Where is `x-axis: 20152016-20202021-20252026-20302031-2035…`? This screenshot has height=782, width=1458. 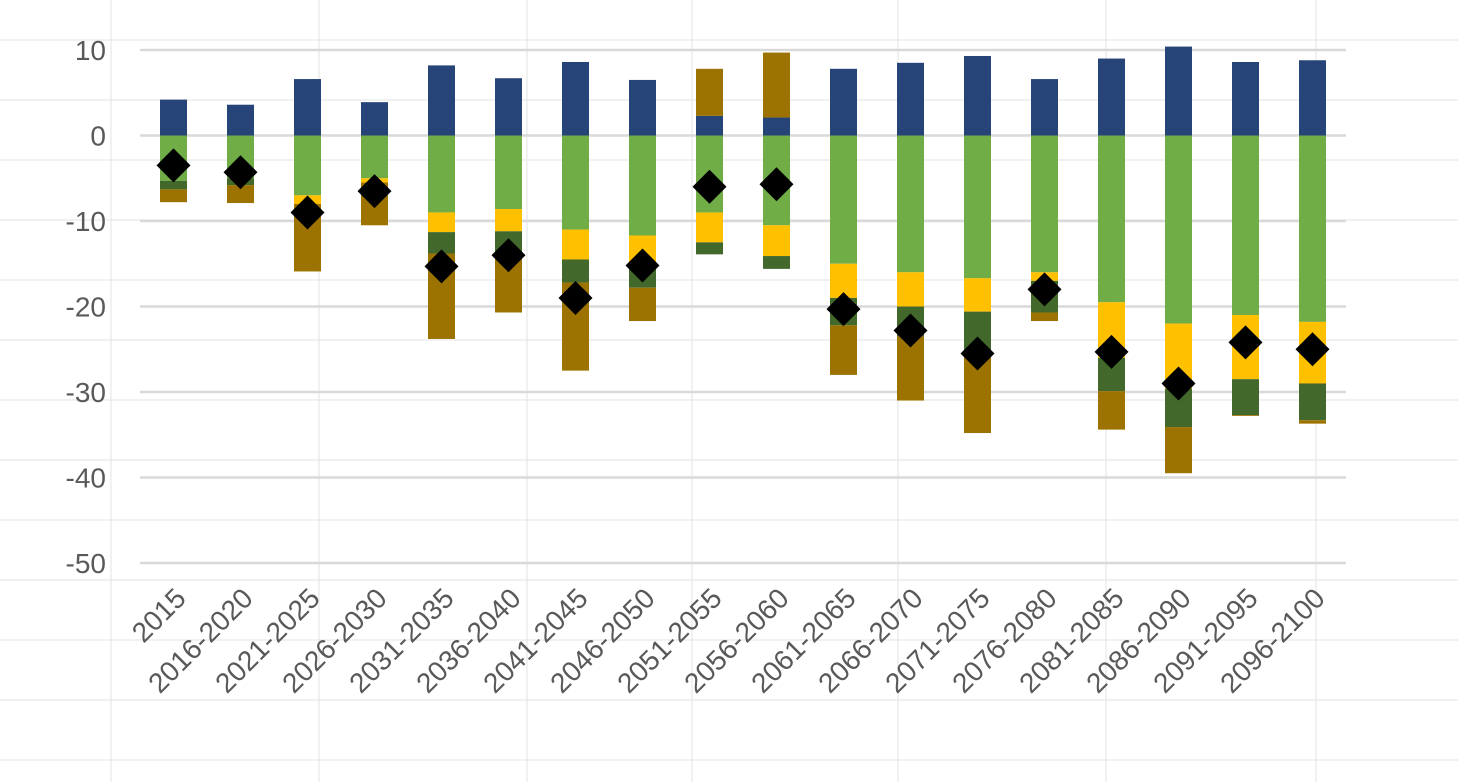 x-axis: 20152016-20202021-20252026-20302031-2035… is located at coordinates (728, 640).